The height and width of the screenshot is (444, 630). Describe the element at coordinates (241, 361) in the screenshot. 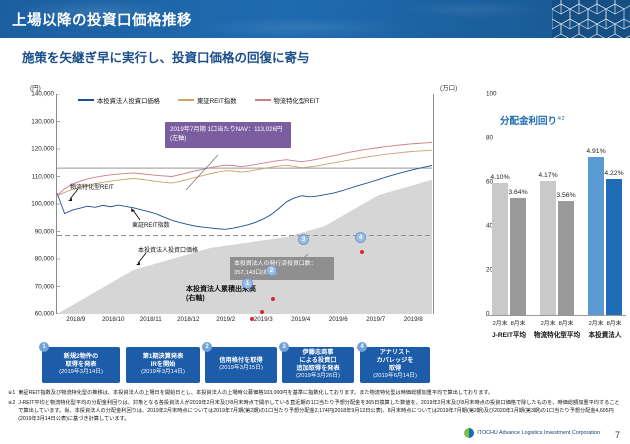

I see `timeline-event-title: 信用格付を取得` at that location.